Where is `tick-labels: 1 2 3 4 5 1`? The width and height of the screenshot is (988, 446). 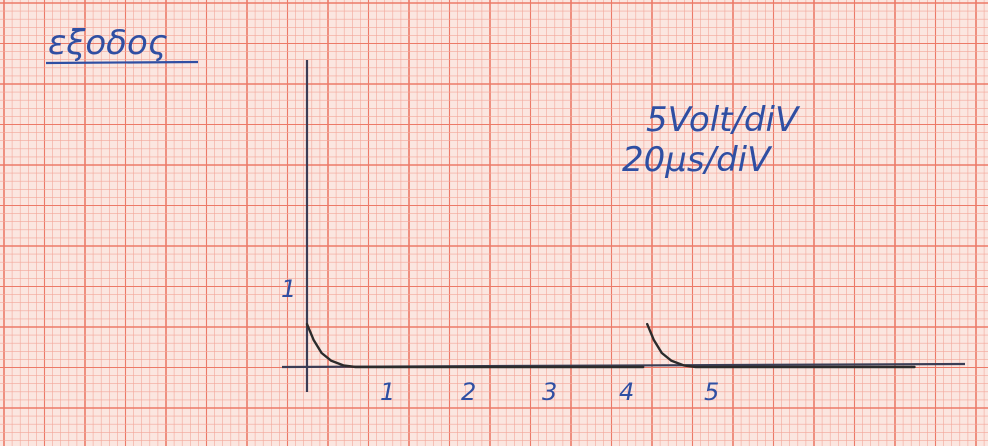 tick-labels: 1 2 3 4 5 1 is located at coordinates (500, 340).